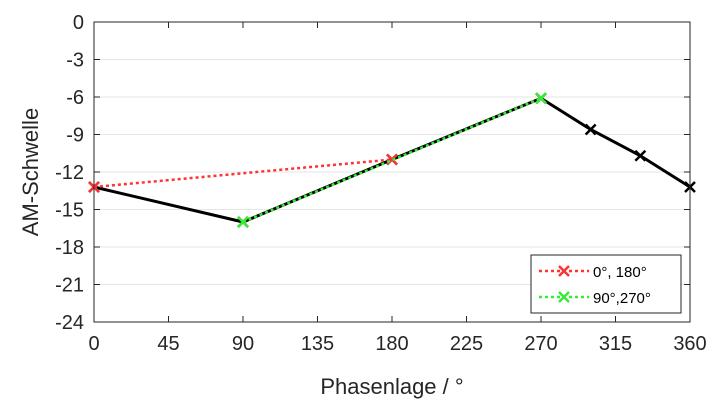 The height and width of the screenshot is (402, 712). Describe the element at coordinates (168, 344) in the screenshot. I see `x-tick-label: 45` at that location.